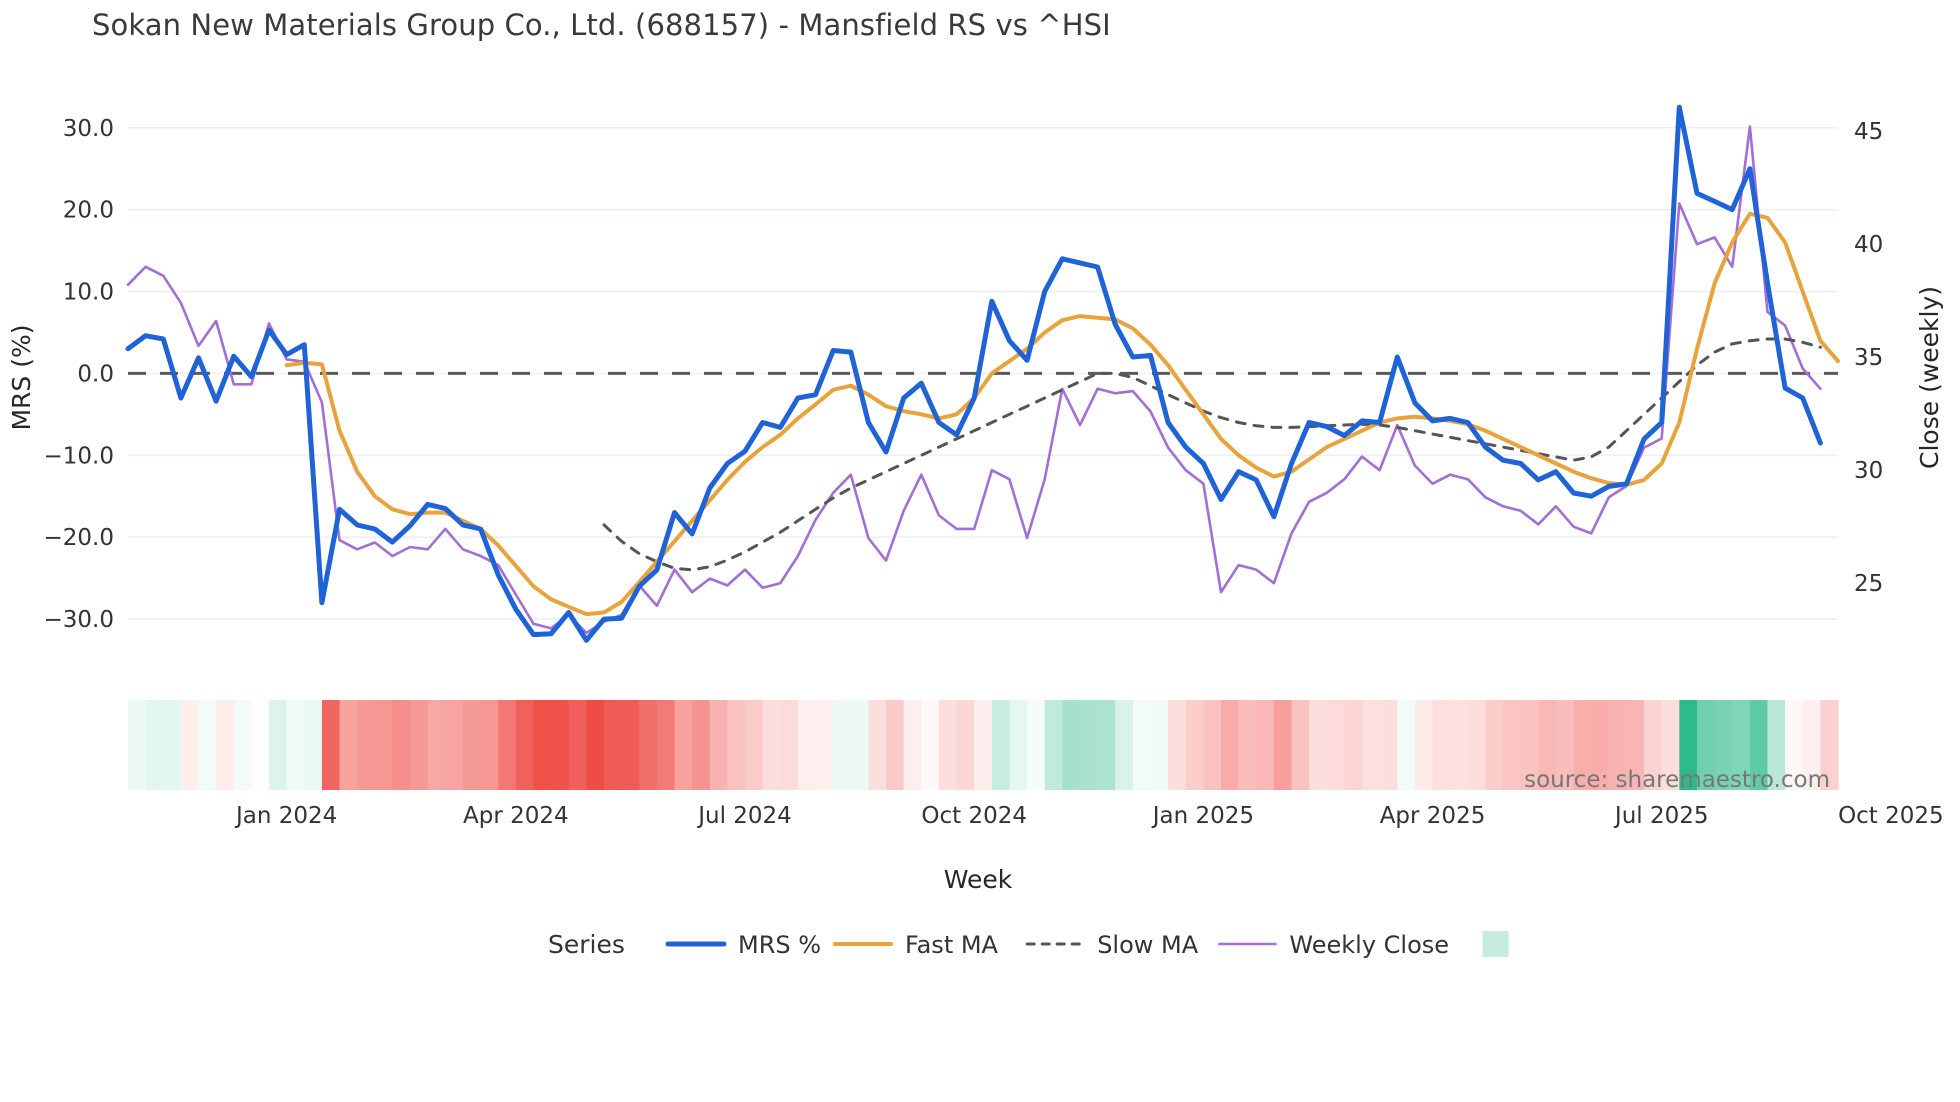  I want to click on y-axis-tick-label: 10.0, so click(88, 293).